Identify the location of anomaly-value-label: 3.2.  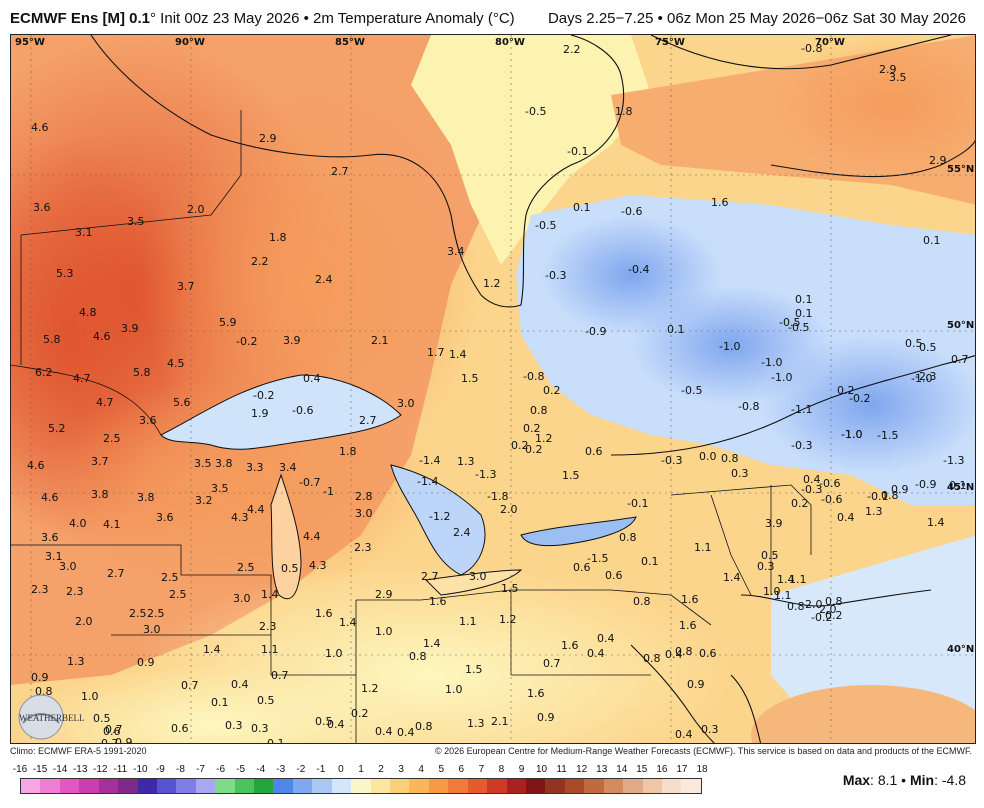
(204, 500).